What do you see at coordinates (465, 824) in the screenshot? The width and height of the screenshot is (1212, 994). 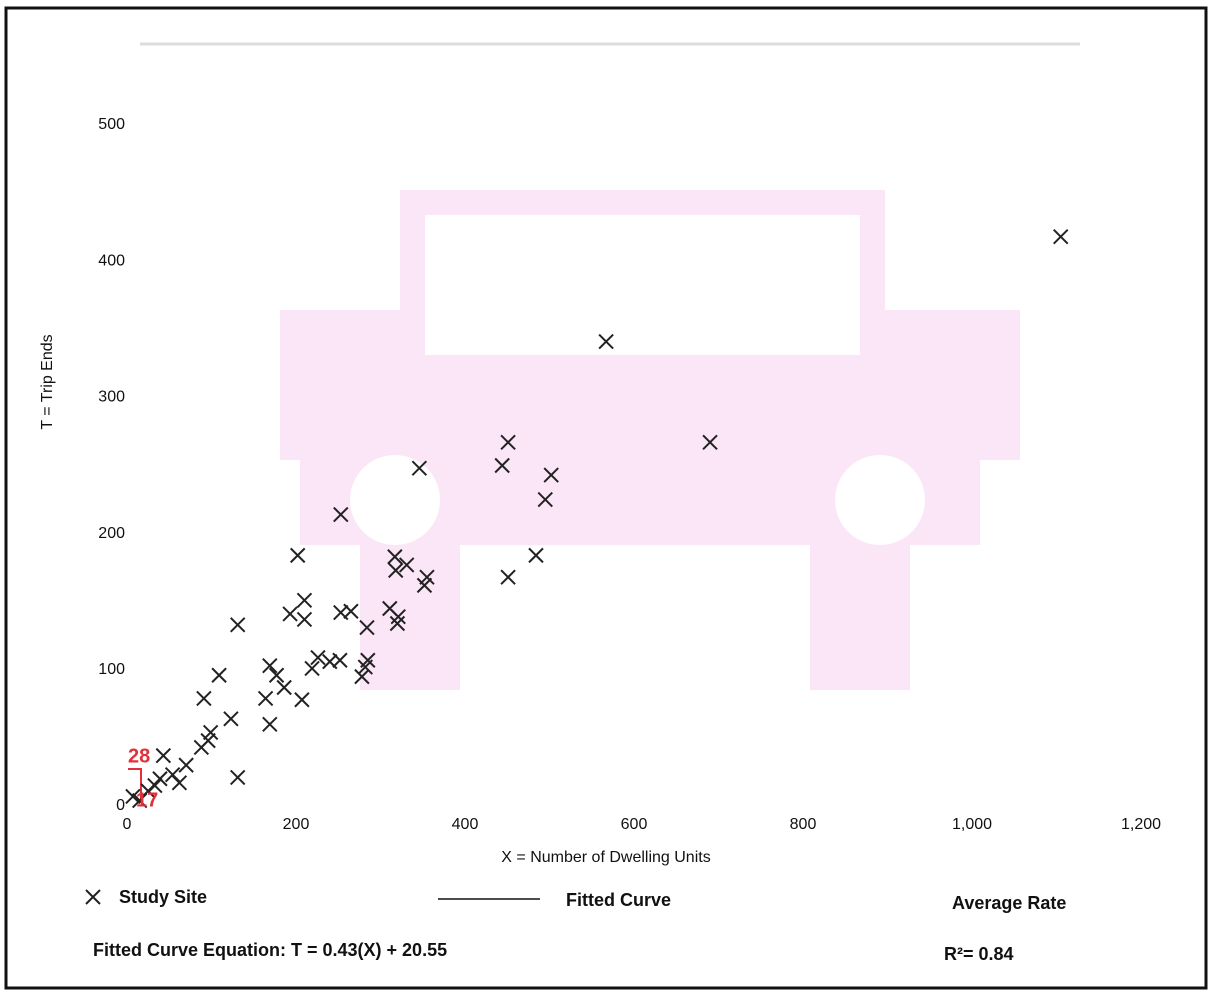 I see `x-tick-label: 400` at bounding box center [465, 824].